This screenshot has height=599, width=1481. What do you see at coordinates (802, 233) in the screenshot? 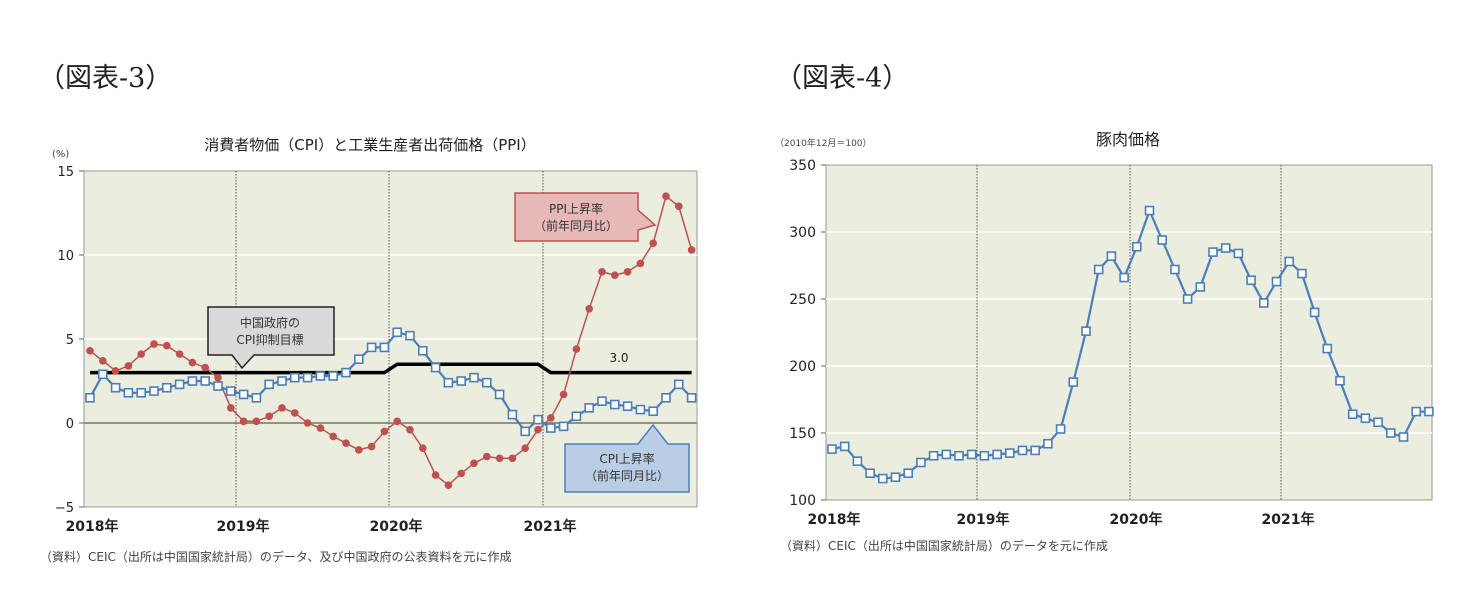
I see `y-tick-label: 300` at bounding box center [802, 233].